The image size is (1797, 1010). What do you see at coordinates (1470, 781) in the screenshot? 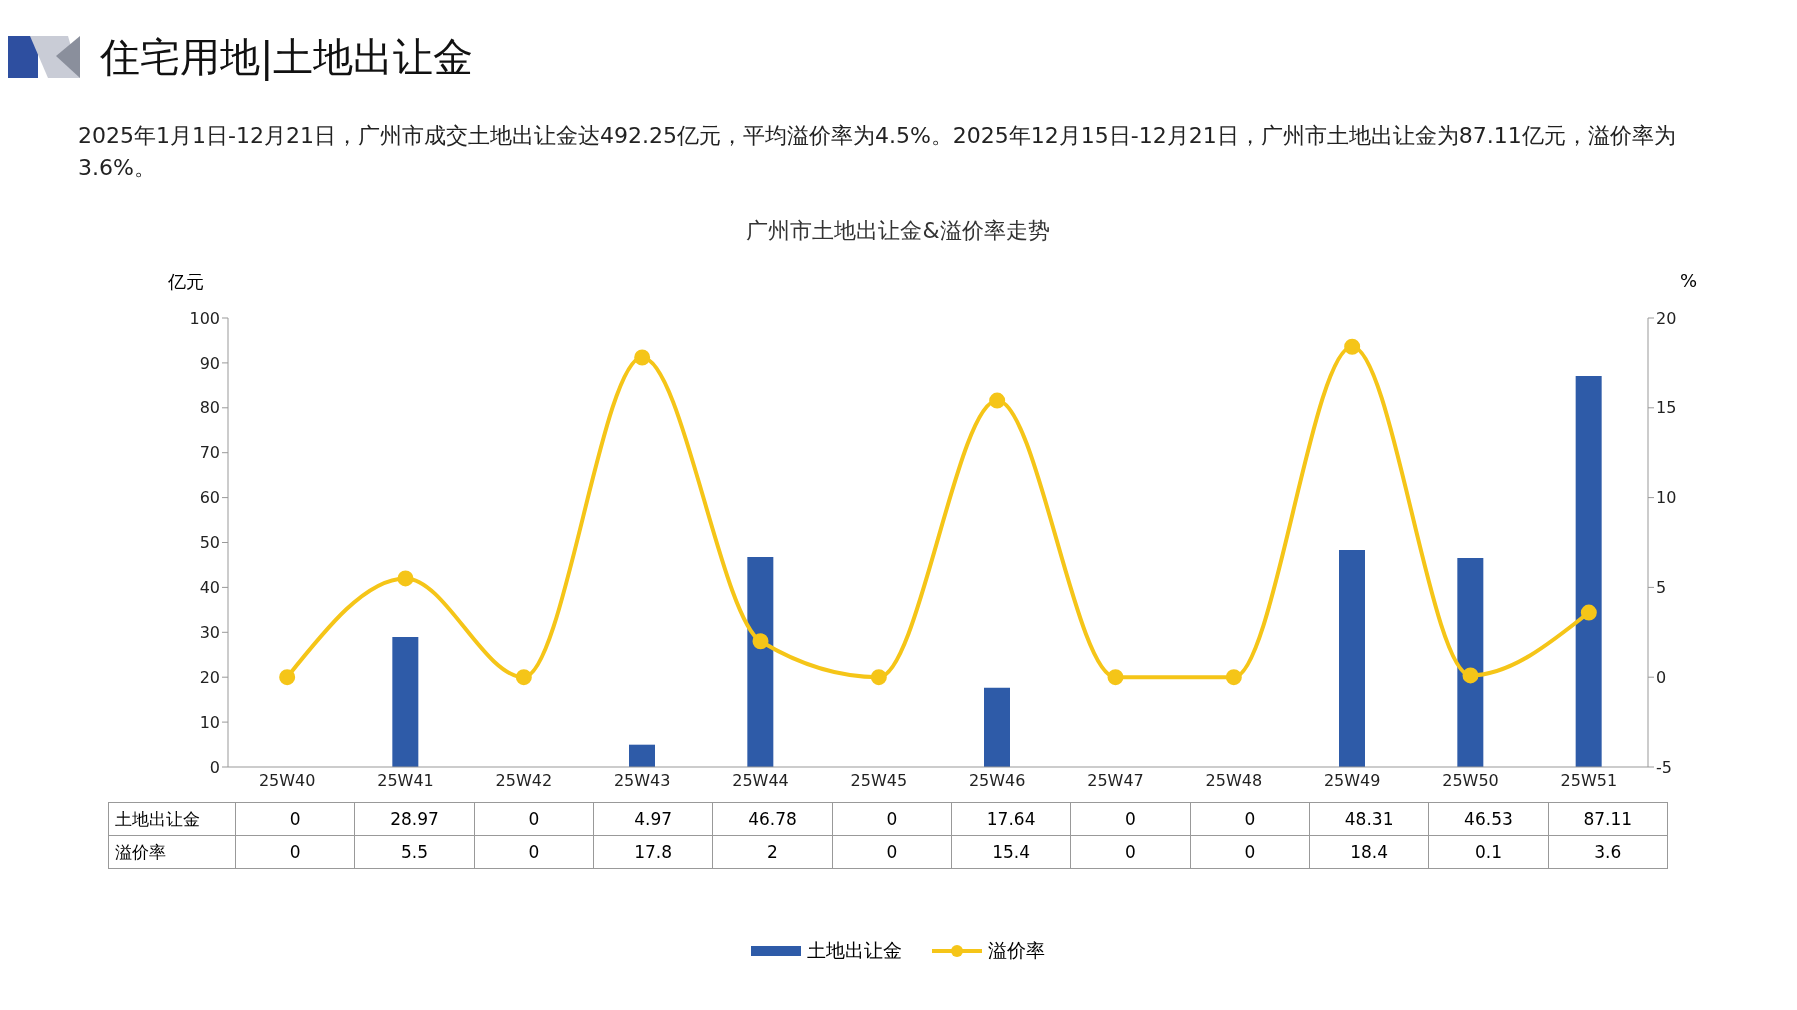
I see `x-tick-label: 25W50` at bounding box center [1470, 781].